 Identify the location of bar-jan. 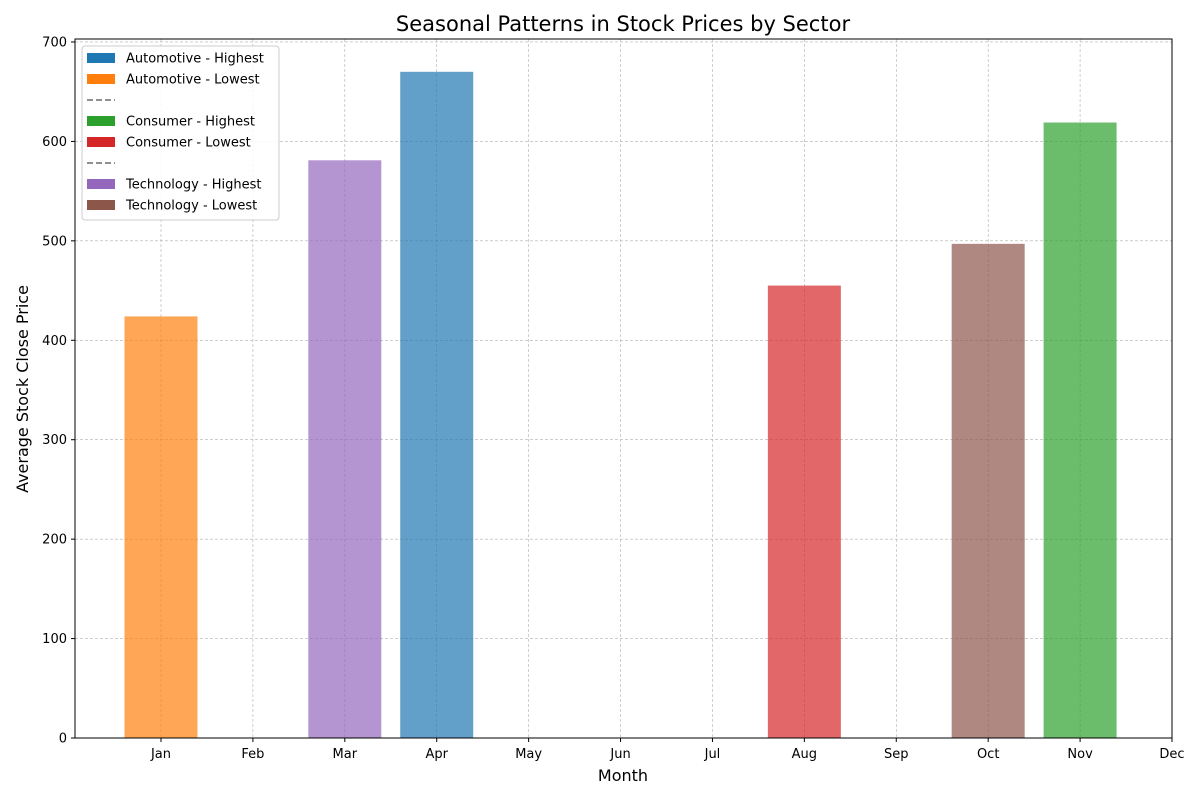
(161, 527).